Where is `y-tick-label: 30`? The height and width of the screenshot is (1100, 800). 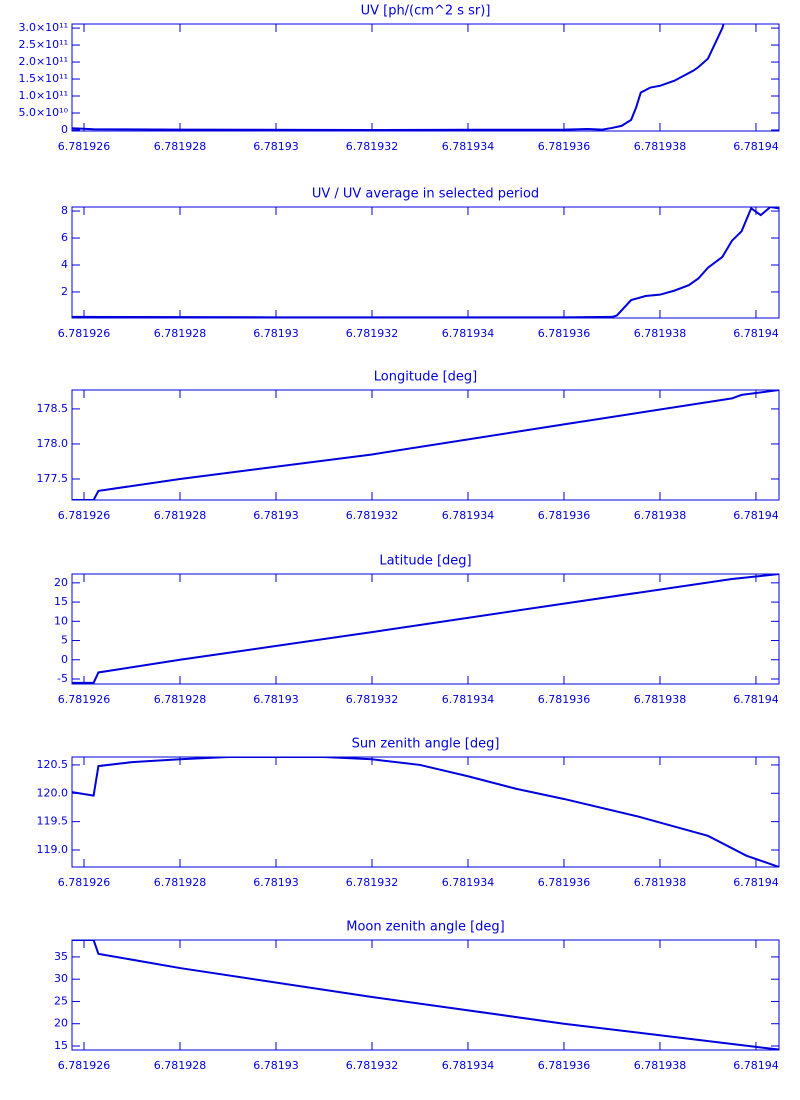 y-tick-label: 30 is located at coordinates (61, 978).